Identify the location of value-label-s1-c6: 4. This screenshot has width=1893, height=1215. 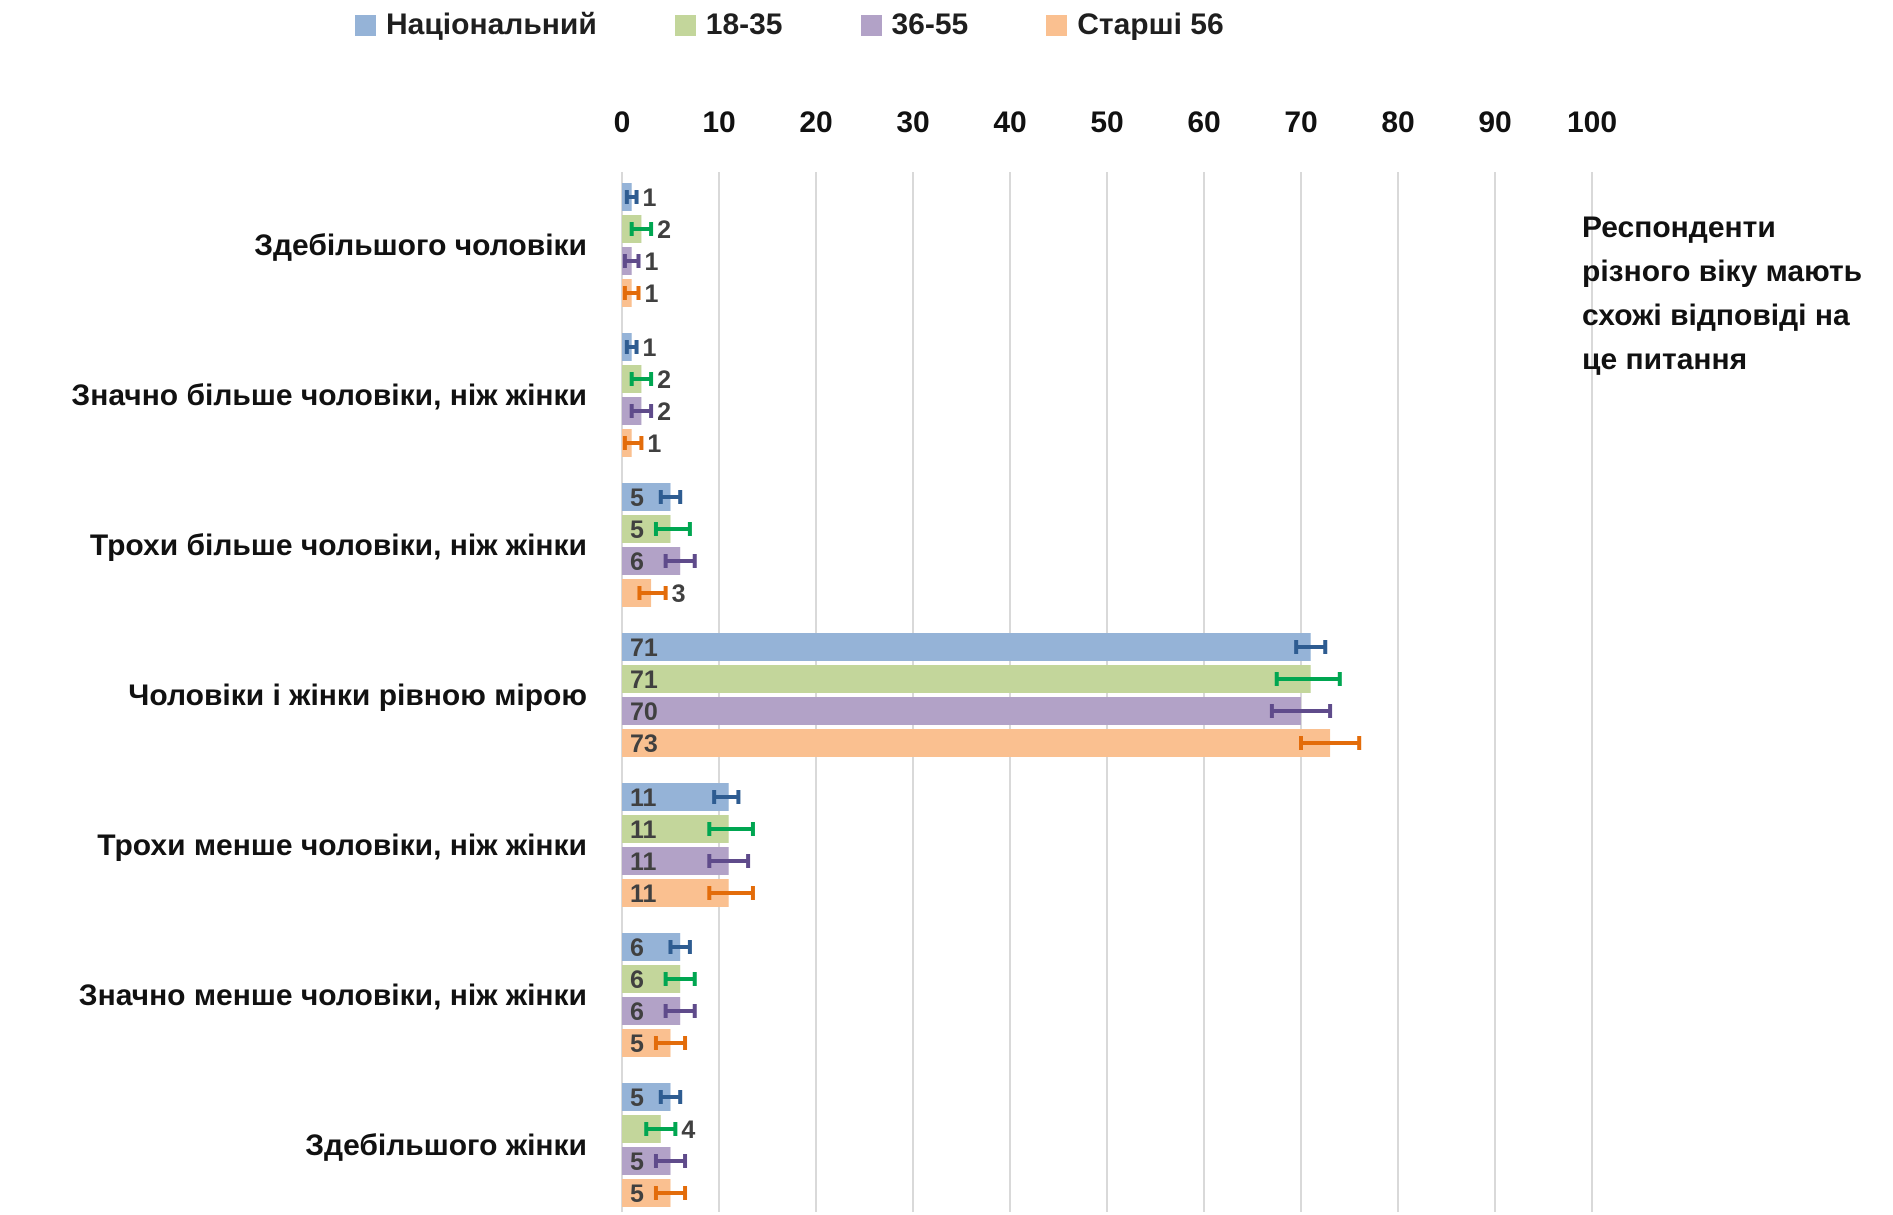
(688, 1130).